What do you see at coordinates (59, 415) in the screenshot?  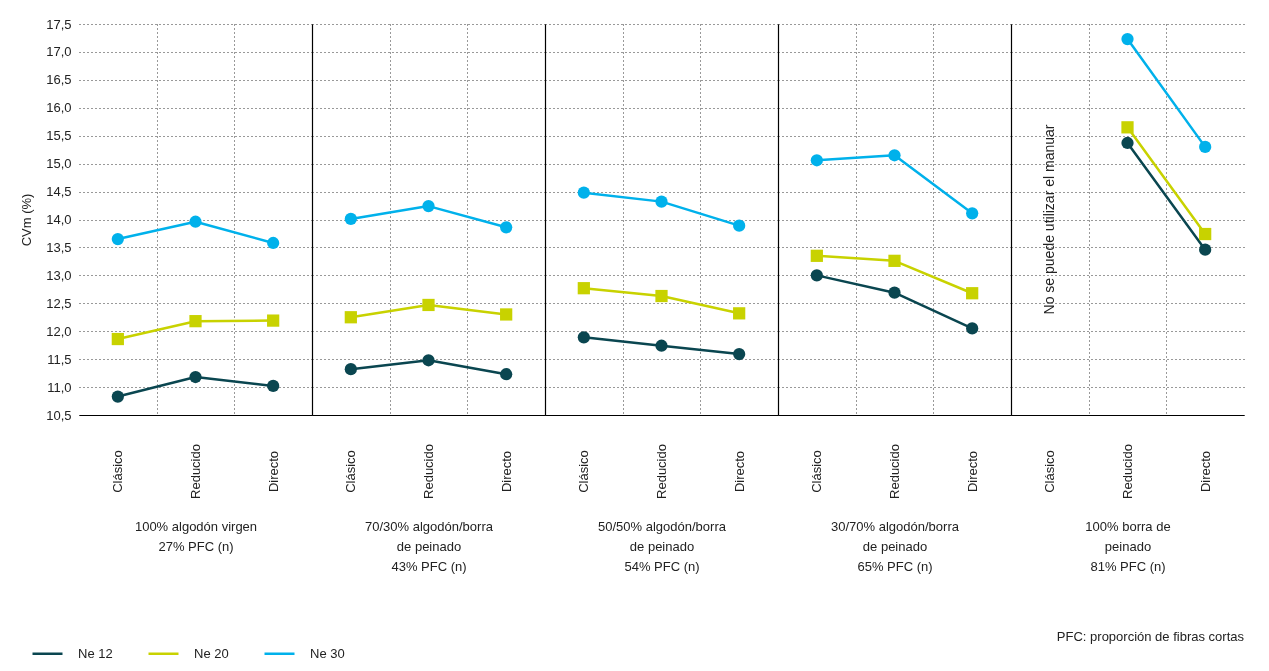 I see `y-tick-label: 10,5` at bounding box center [59, 415].